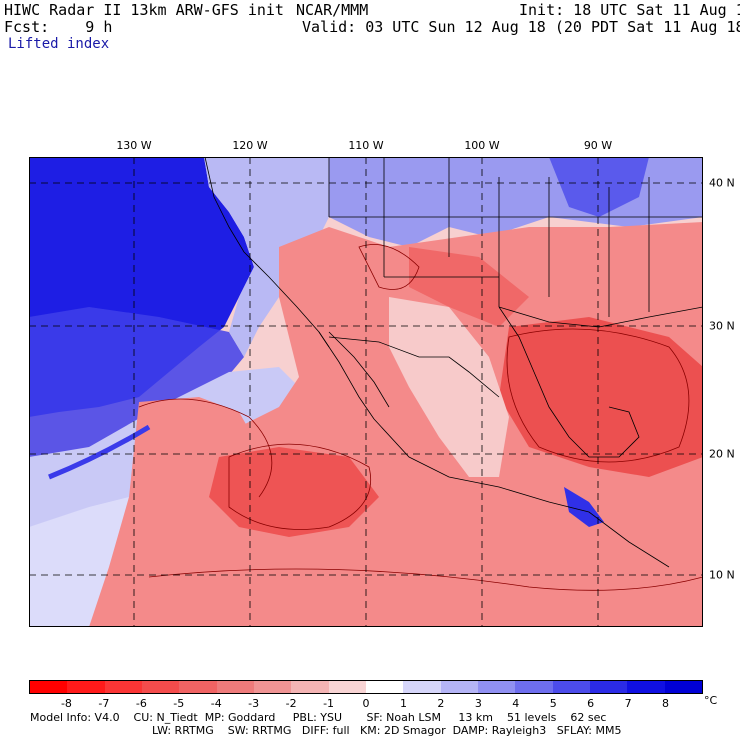 The width and height of the screenshot is (740, 740). What do you see at coordinates (134, 145) in the screenshot?
I see `lon-label-130w: 130 W` at bounding box center [134, 145].